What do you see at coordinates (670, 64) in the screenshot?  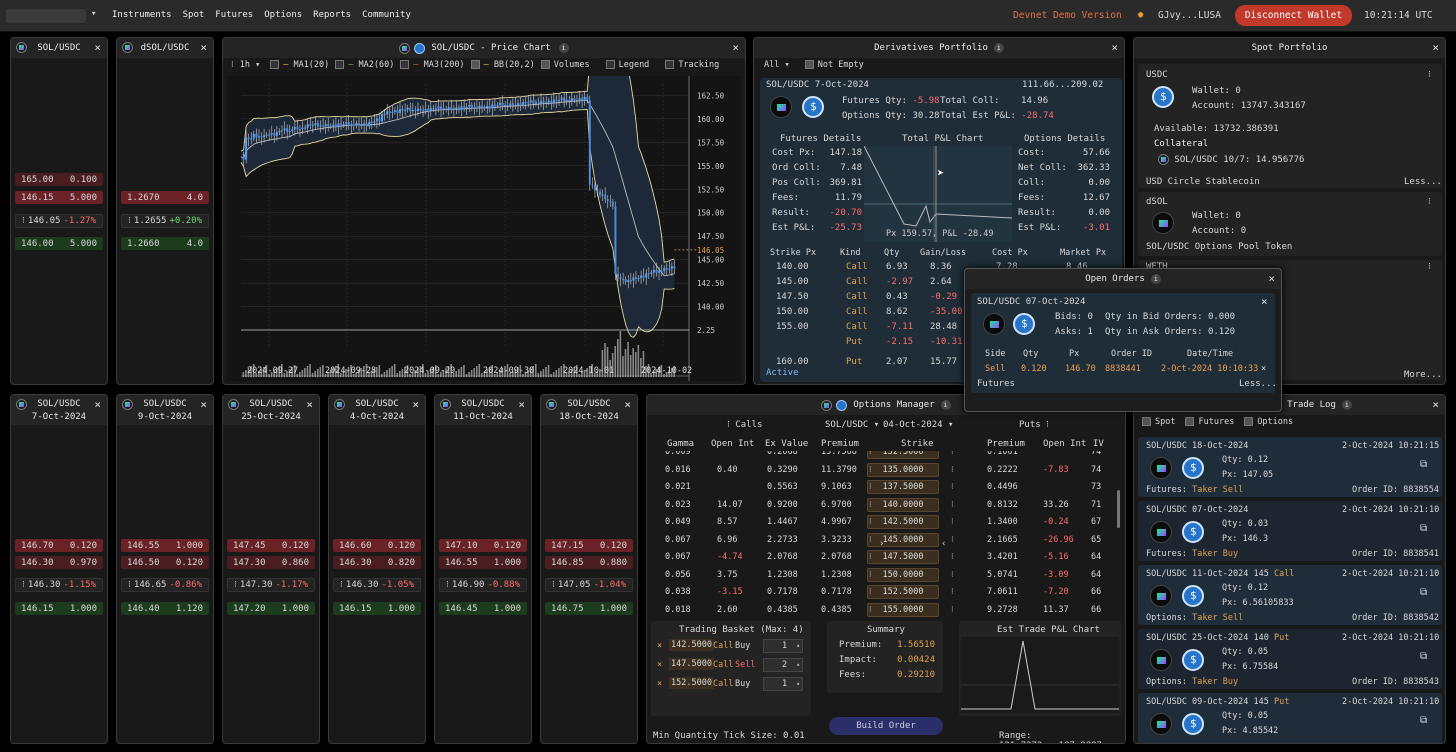 I see `tracking-checkbox` at bounding box center [670, 64].